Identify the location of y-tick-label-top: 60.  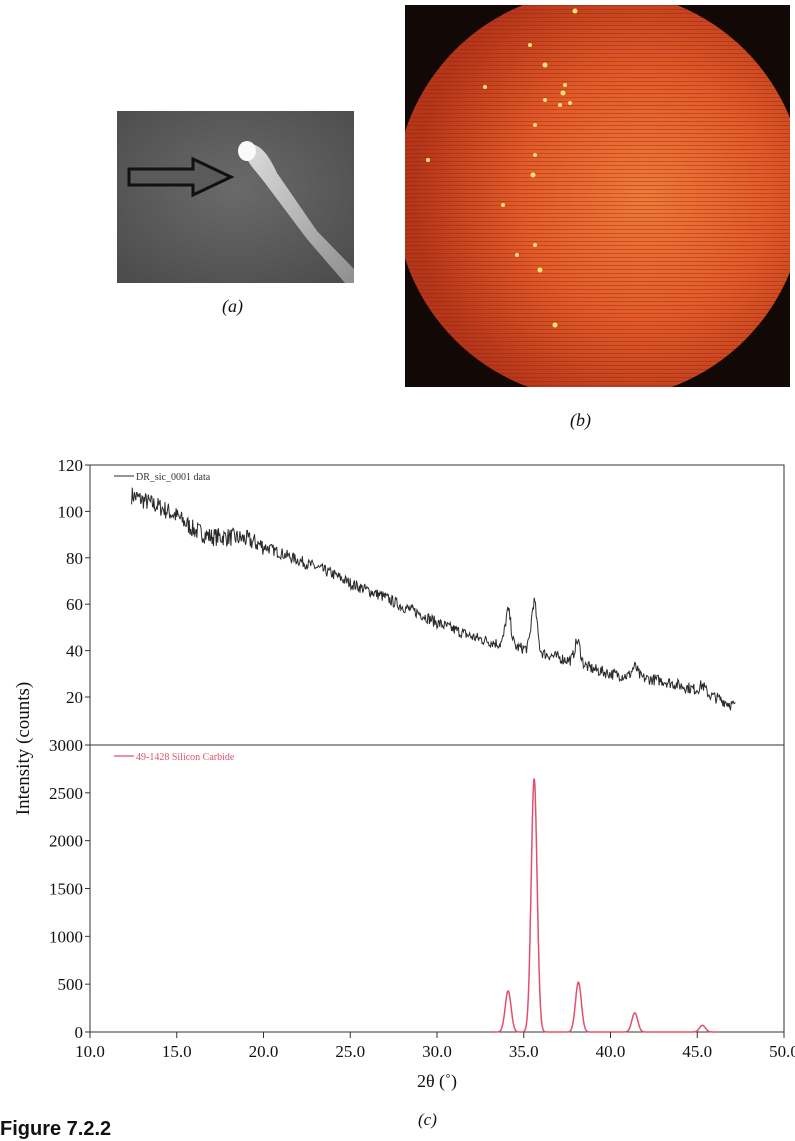
(74, 604).